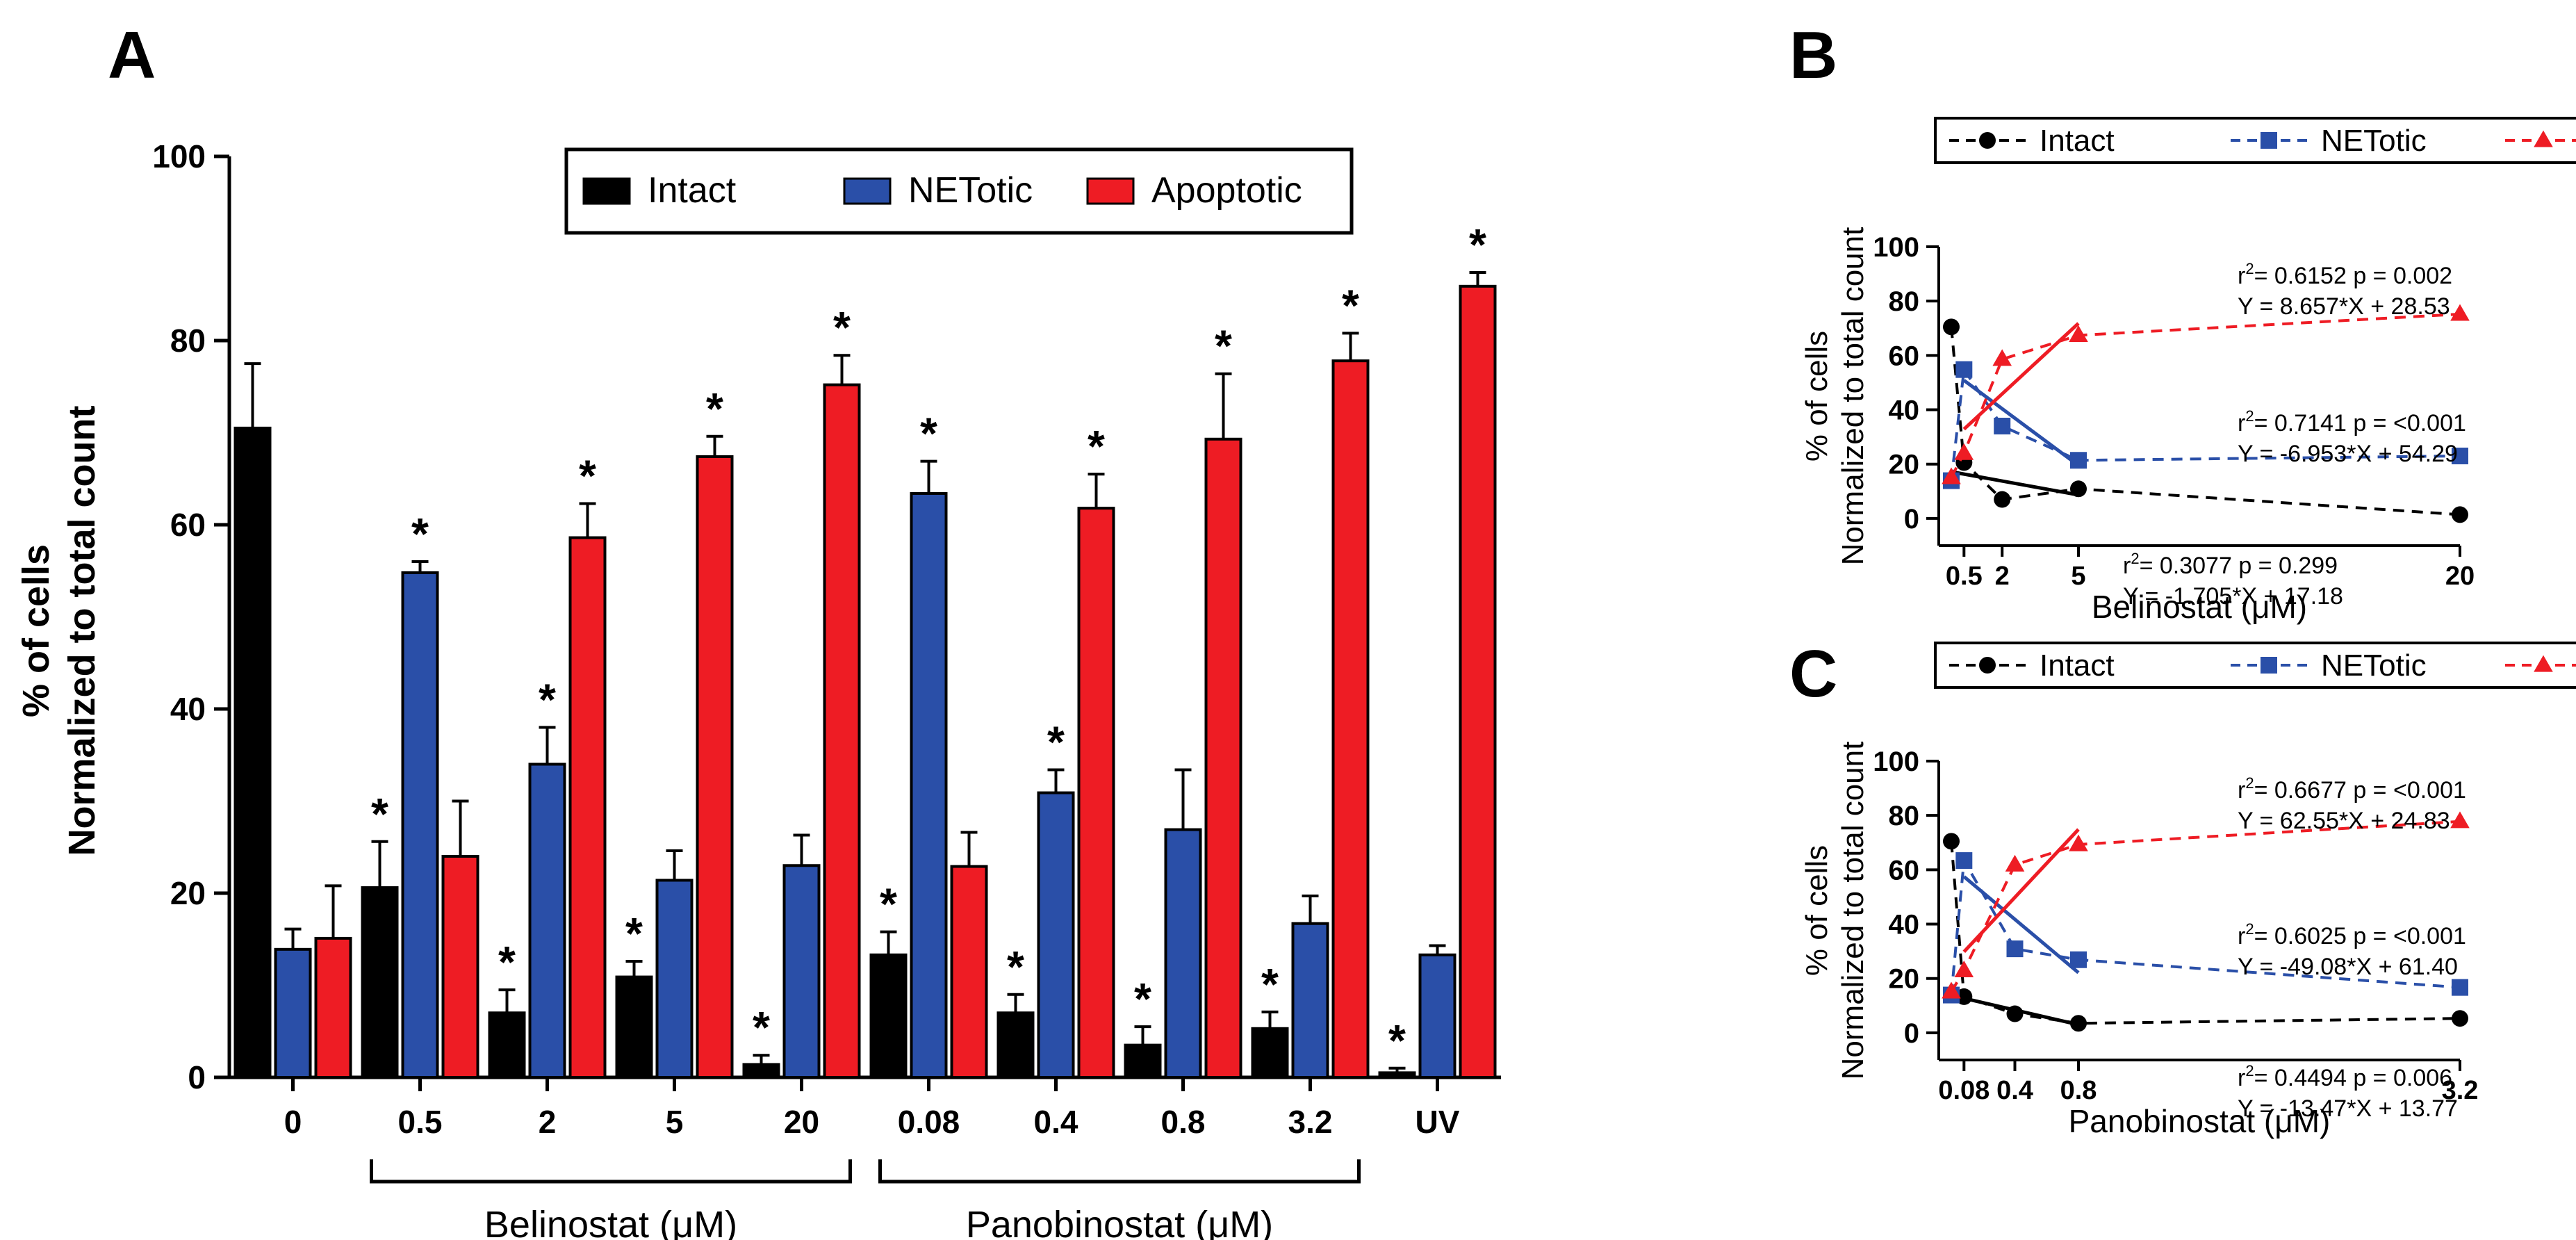 Image resolution: width=2576 pixels, height=1240 pixels. I want to click on stats-equation-intact: Y = -13.47*X + 13.77, so click(2348, 1108).